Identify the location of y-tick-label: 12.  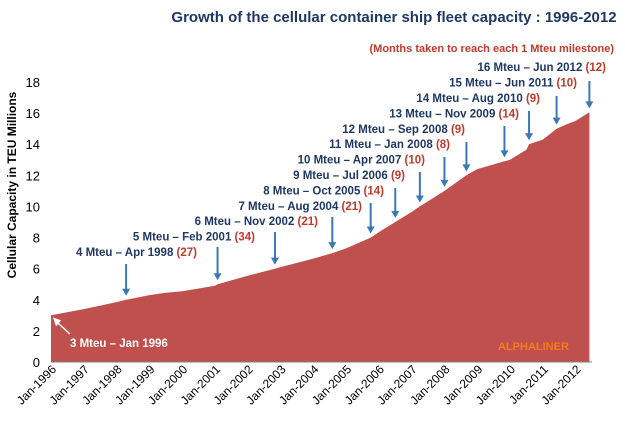
(33, 175).